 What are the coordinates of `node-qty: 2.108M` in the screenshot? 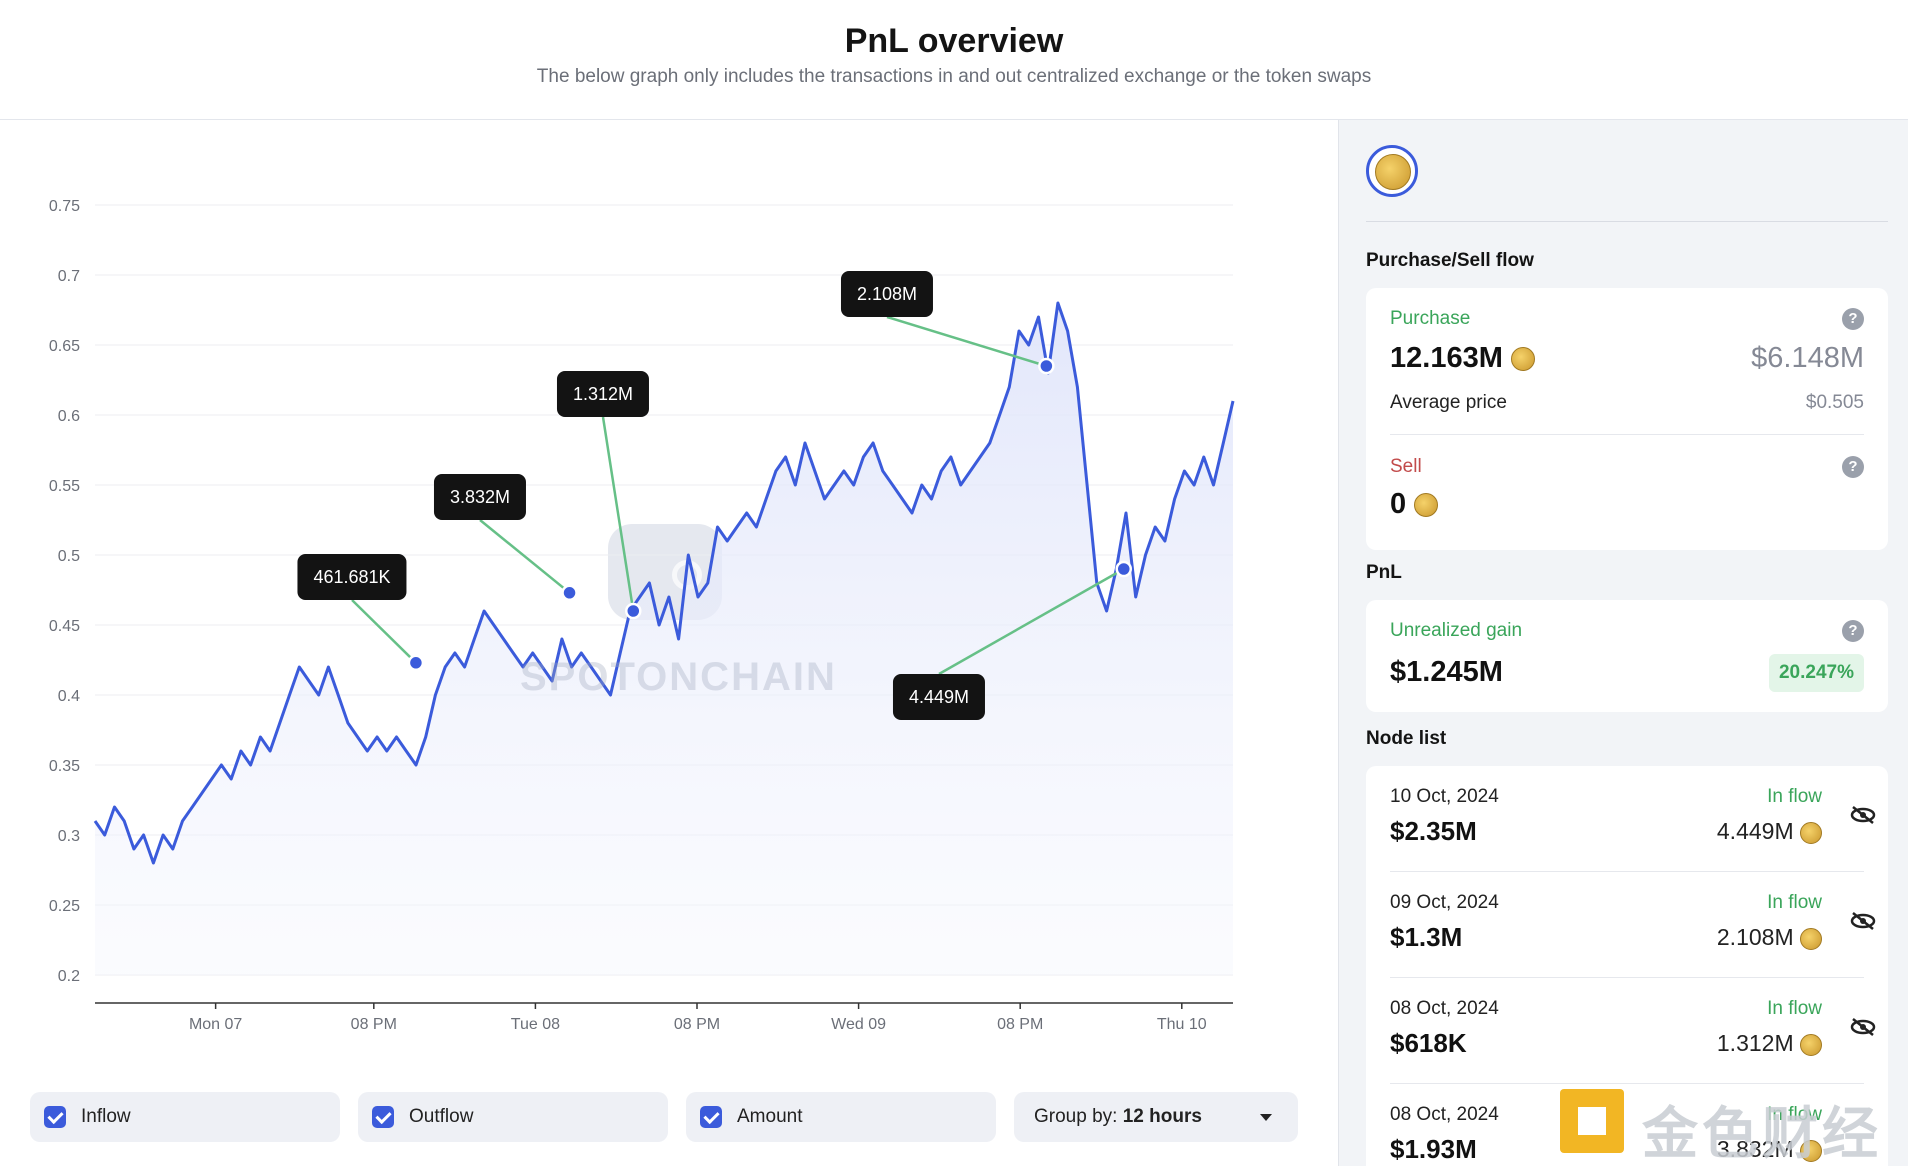 It's located at (1755, 937).